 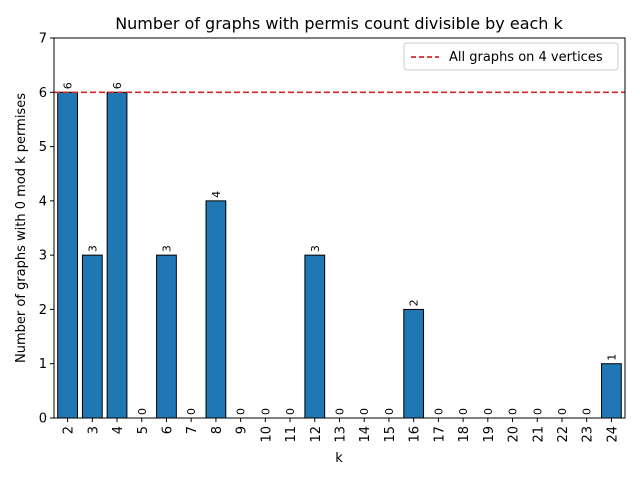 I want to click on x-tick-label-19: 19, so click(x=489, y=434).